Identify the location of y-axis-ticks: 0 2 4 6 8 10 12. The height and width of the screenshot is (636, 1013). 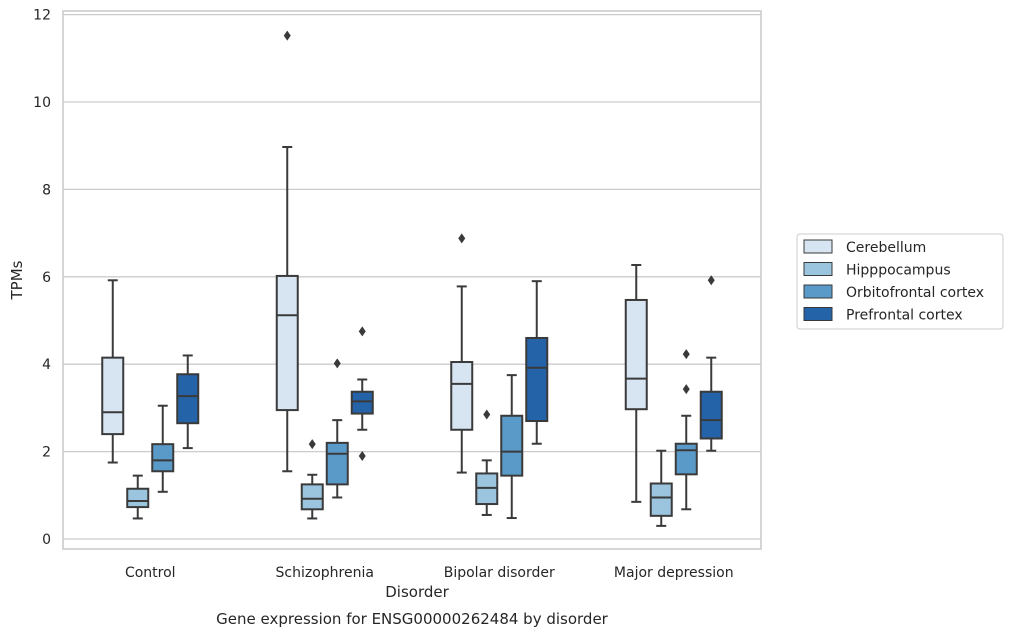
(42, 278).